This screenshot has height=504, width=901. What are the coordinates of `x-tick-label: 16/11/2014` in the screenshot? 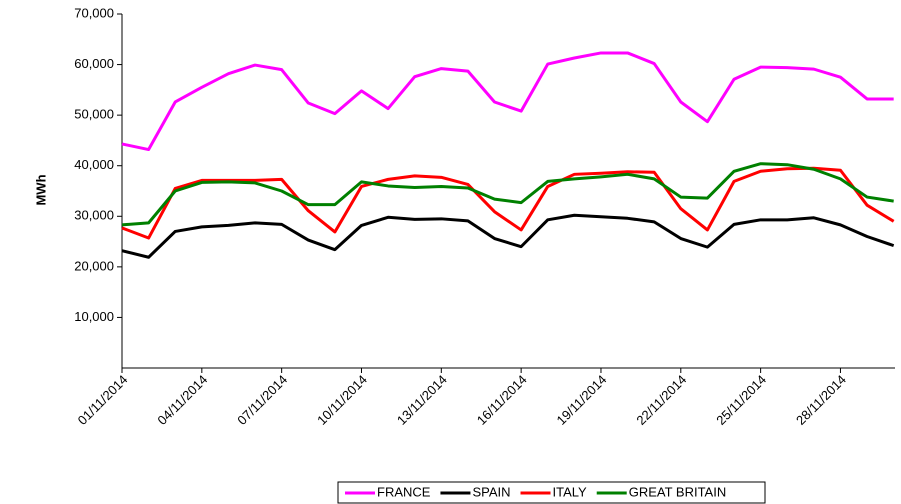 It's located at (502, 400).